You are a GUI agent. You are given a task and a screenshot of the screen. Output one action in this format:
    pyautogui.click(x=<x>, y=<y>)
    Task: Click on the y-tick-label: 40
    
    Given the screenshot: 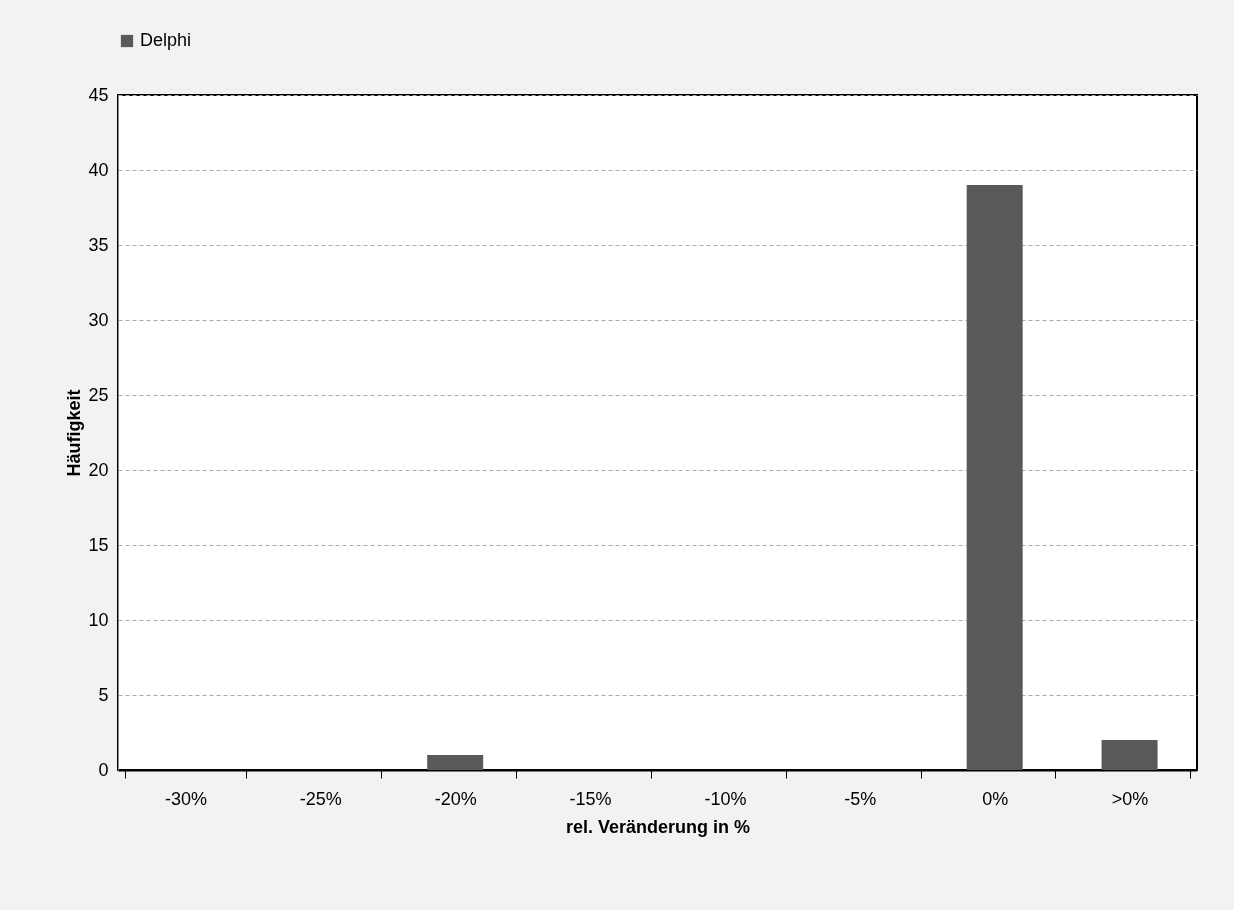 What is the action you would take?
    pyautogui.click(x=98, y=169)
    